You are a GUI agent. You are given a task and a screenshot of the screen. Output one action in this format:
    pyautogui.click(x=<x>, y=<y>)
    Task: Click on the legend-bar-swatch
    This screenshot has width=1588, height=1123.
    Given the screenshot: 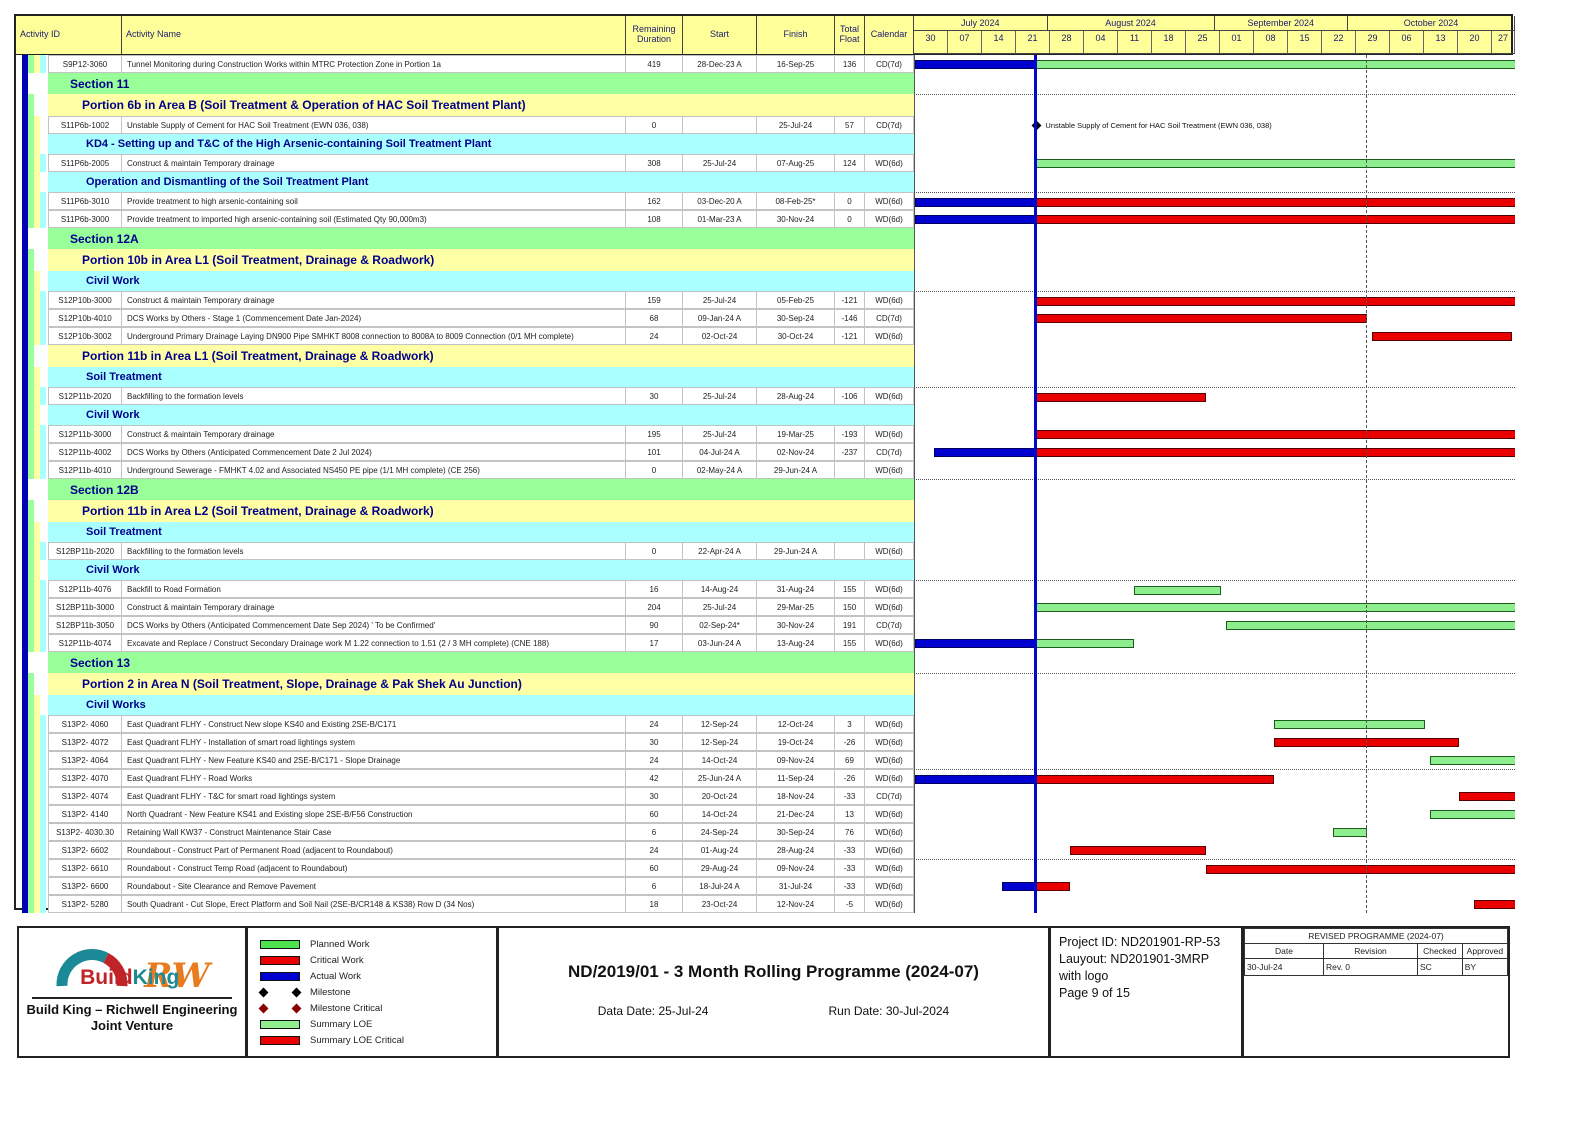 What is the action you would take?
    pyautogui.click(x=280, y=976)
    